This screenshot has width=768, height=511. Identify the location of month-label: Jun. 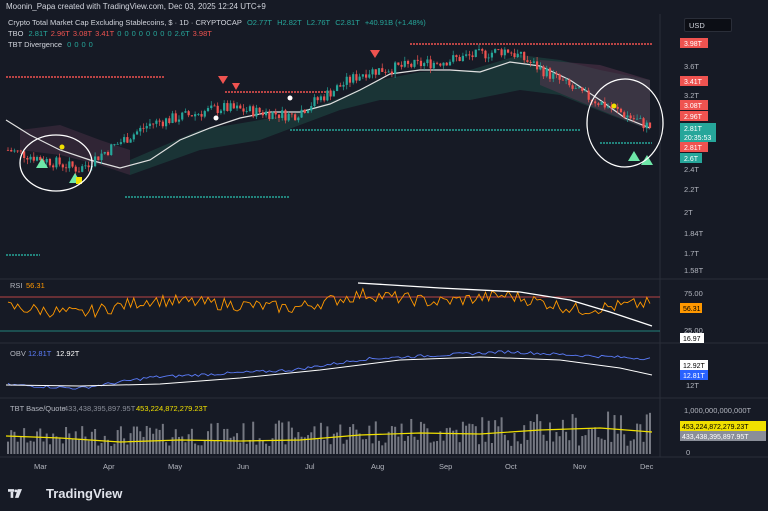
(243, 466).